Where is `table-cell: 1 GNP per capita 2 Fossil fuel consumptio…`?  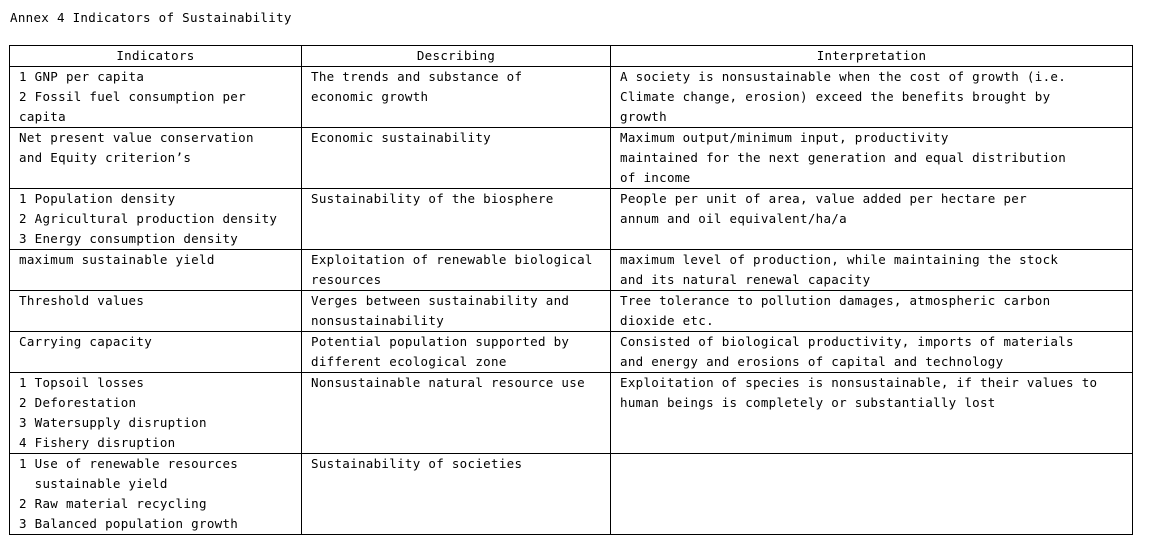
table-cell: 1 GNP per capita 2 Fossil fuel consumptio… is located at coordinates (155, 97).